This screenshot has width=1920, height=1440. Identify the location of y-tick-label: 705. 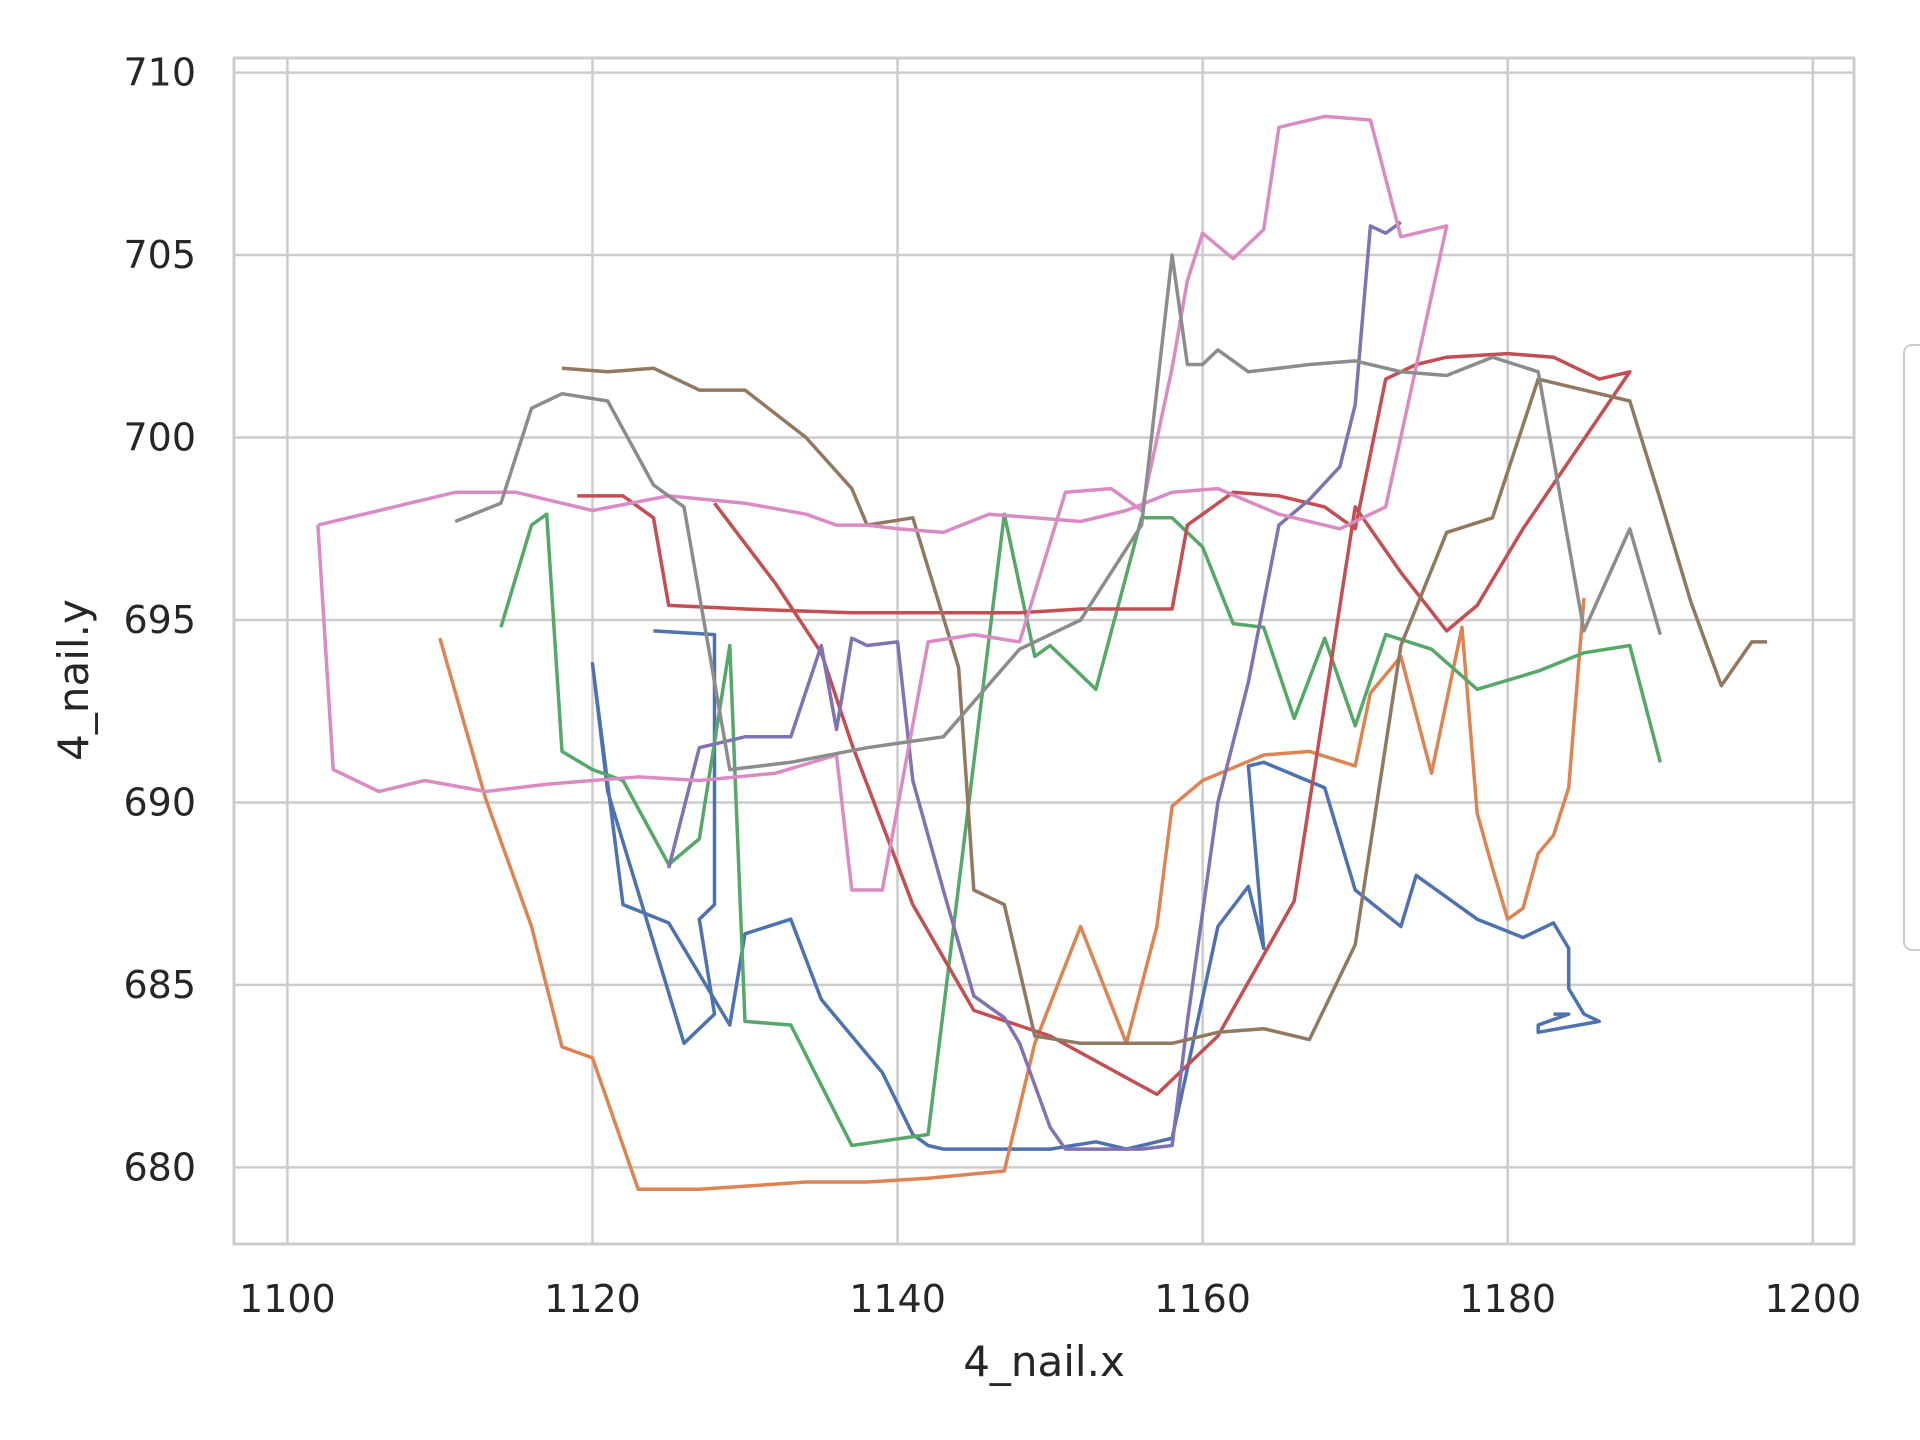
(159, 255).